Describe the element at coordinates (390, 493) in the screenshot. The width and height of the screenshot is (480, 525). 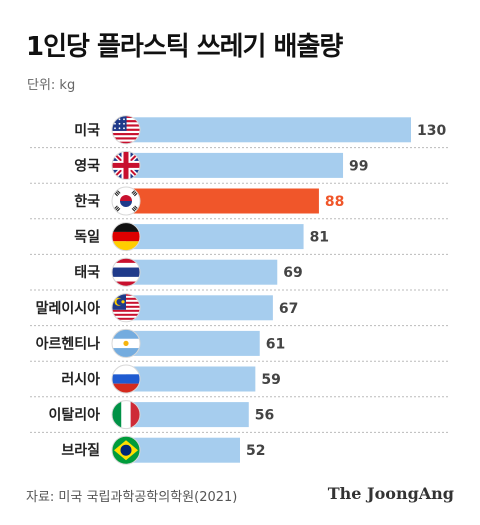
I see `brand-logo: The JoongAng` at that location.